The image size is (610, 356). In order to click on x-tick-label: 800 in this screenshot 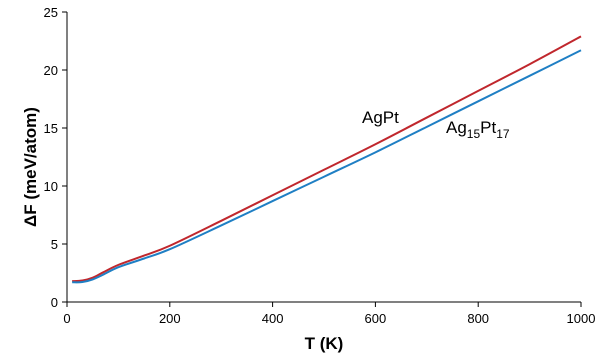, I will do `click(478, 318)`.